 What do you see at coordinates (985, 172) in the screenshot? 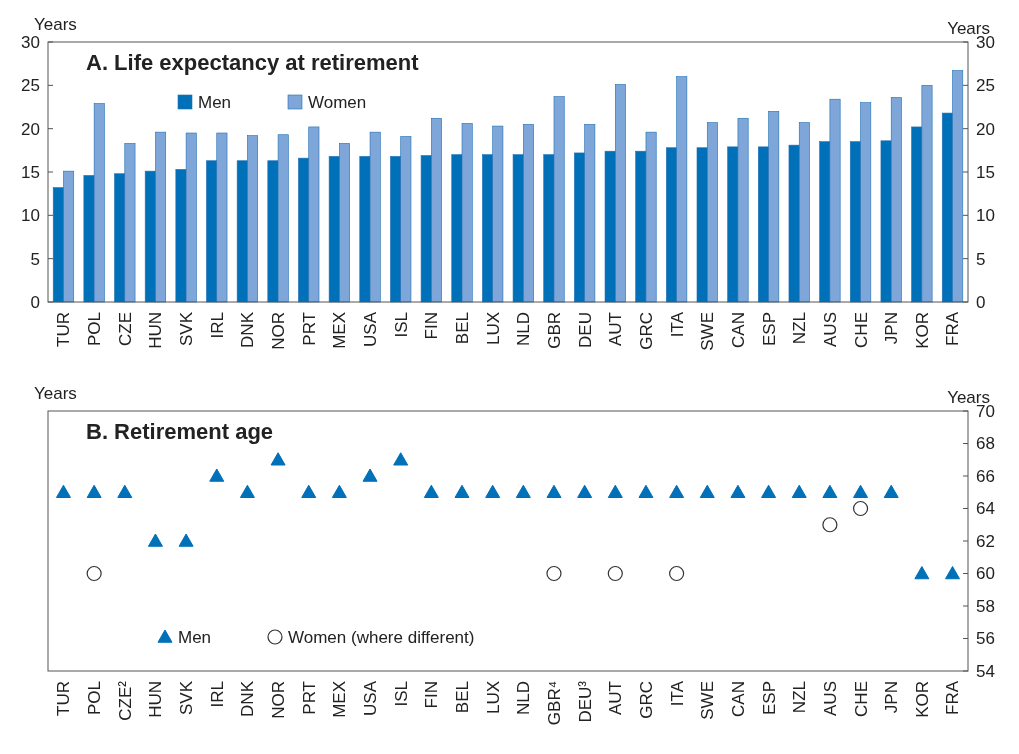
I see `y2-tick-label: 15` at bounding box center [985, 172].